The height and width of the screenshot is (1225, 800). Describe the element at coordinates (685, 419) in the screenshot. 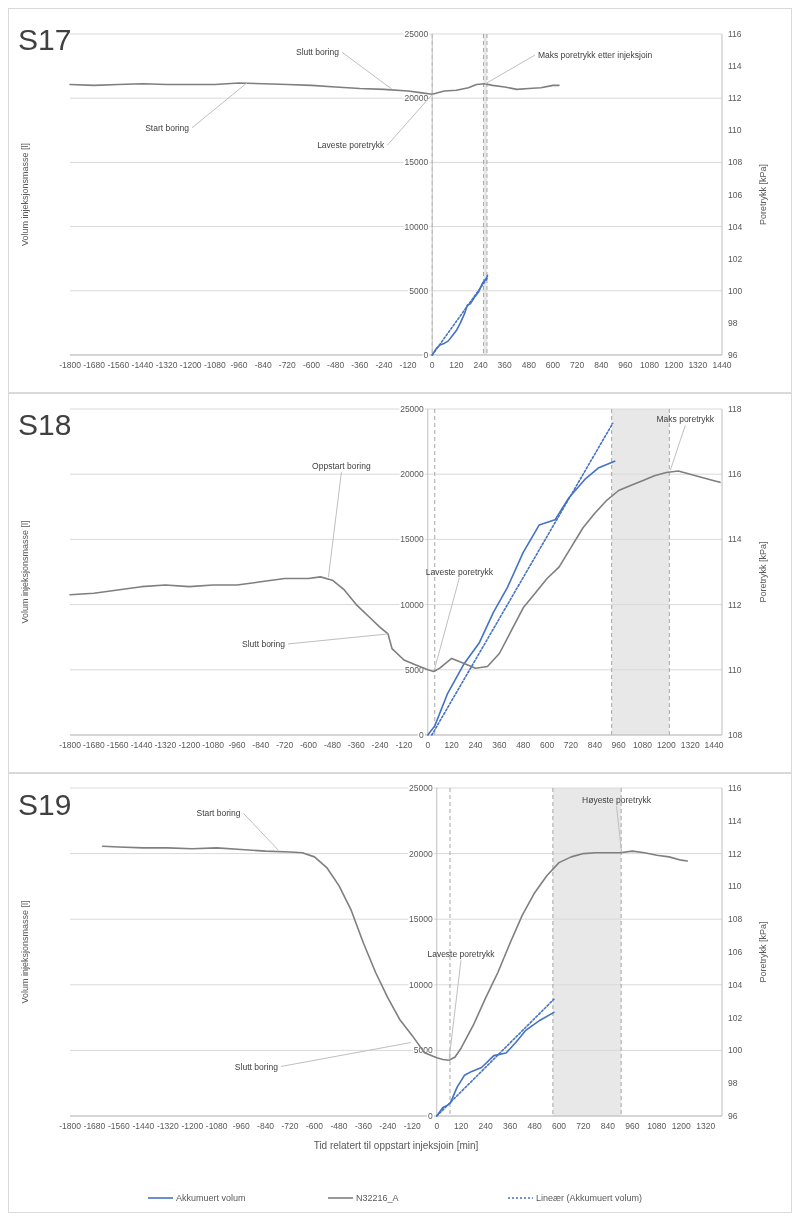

I see `annotation: Maks poretrykk` at that location.